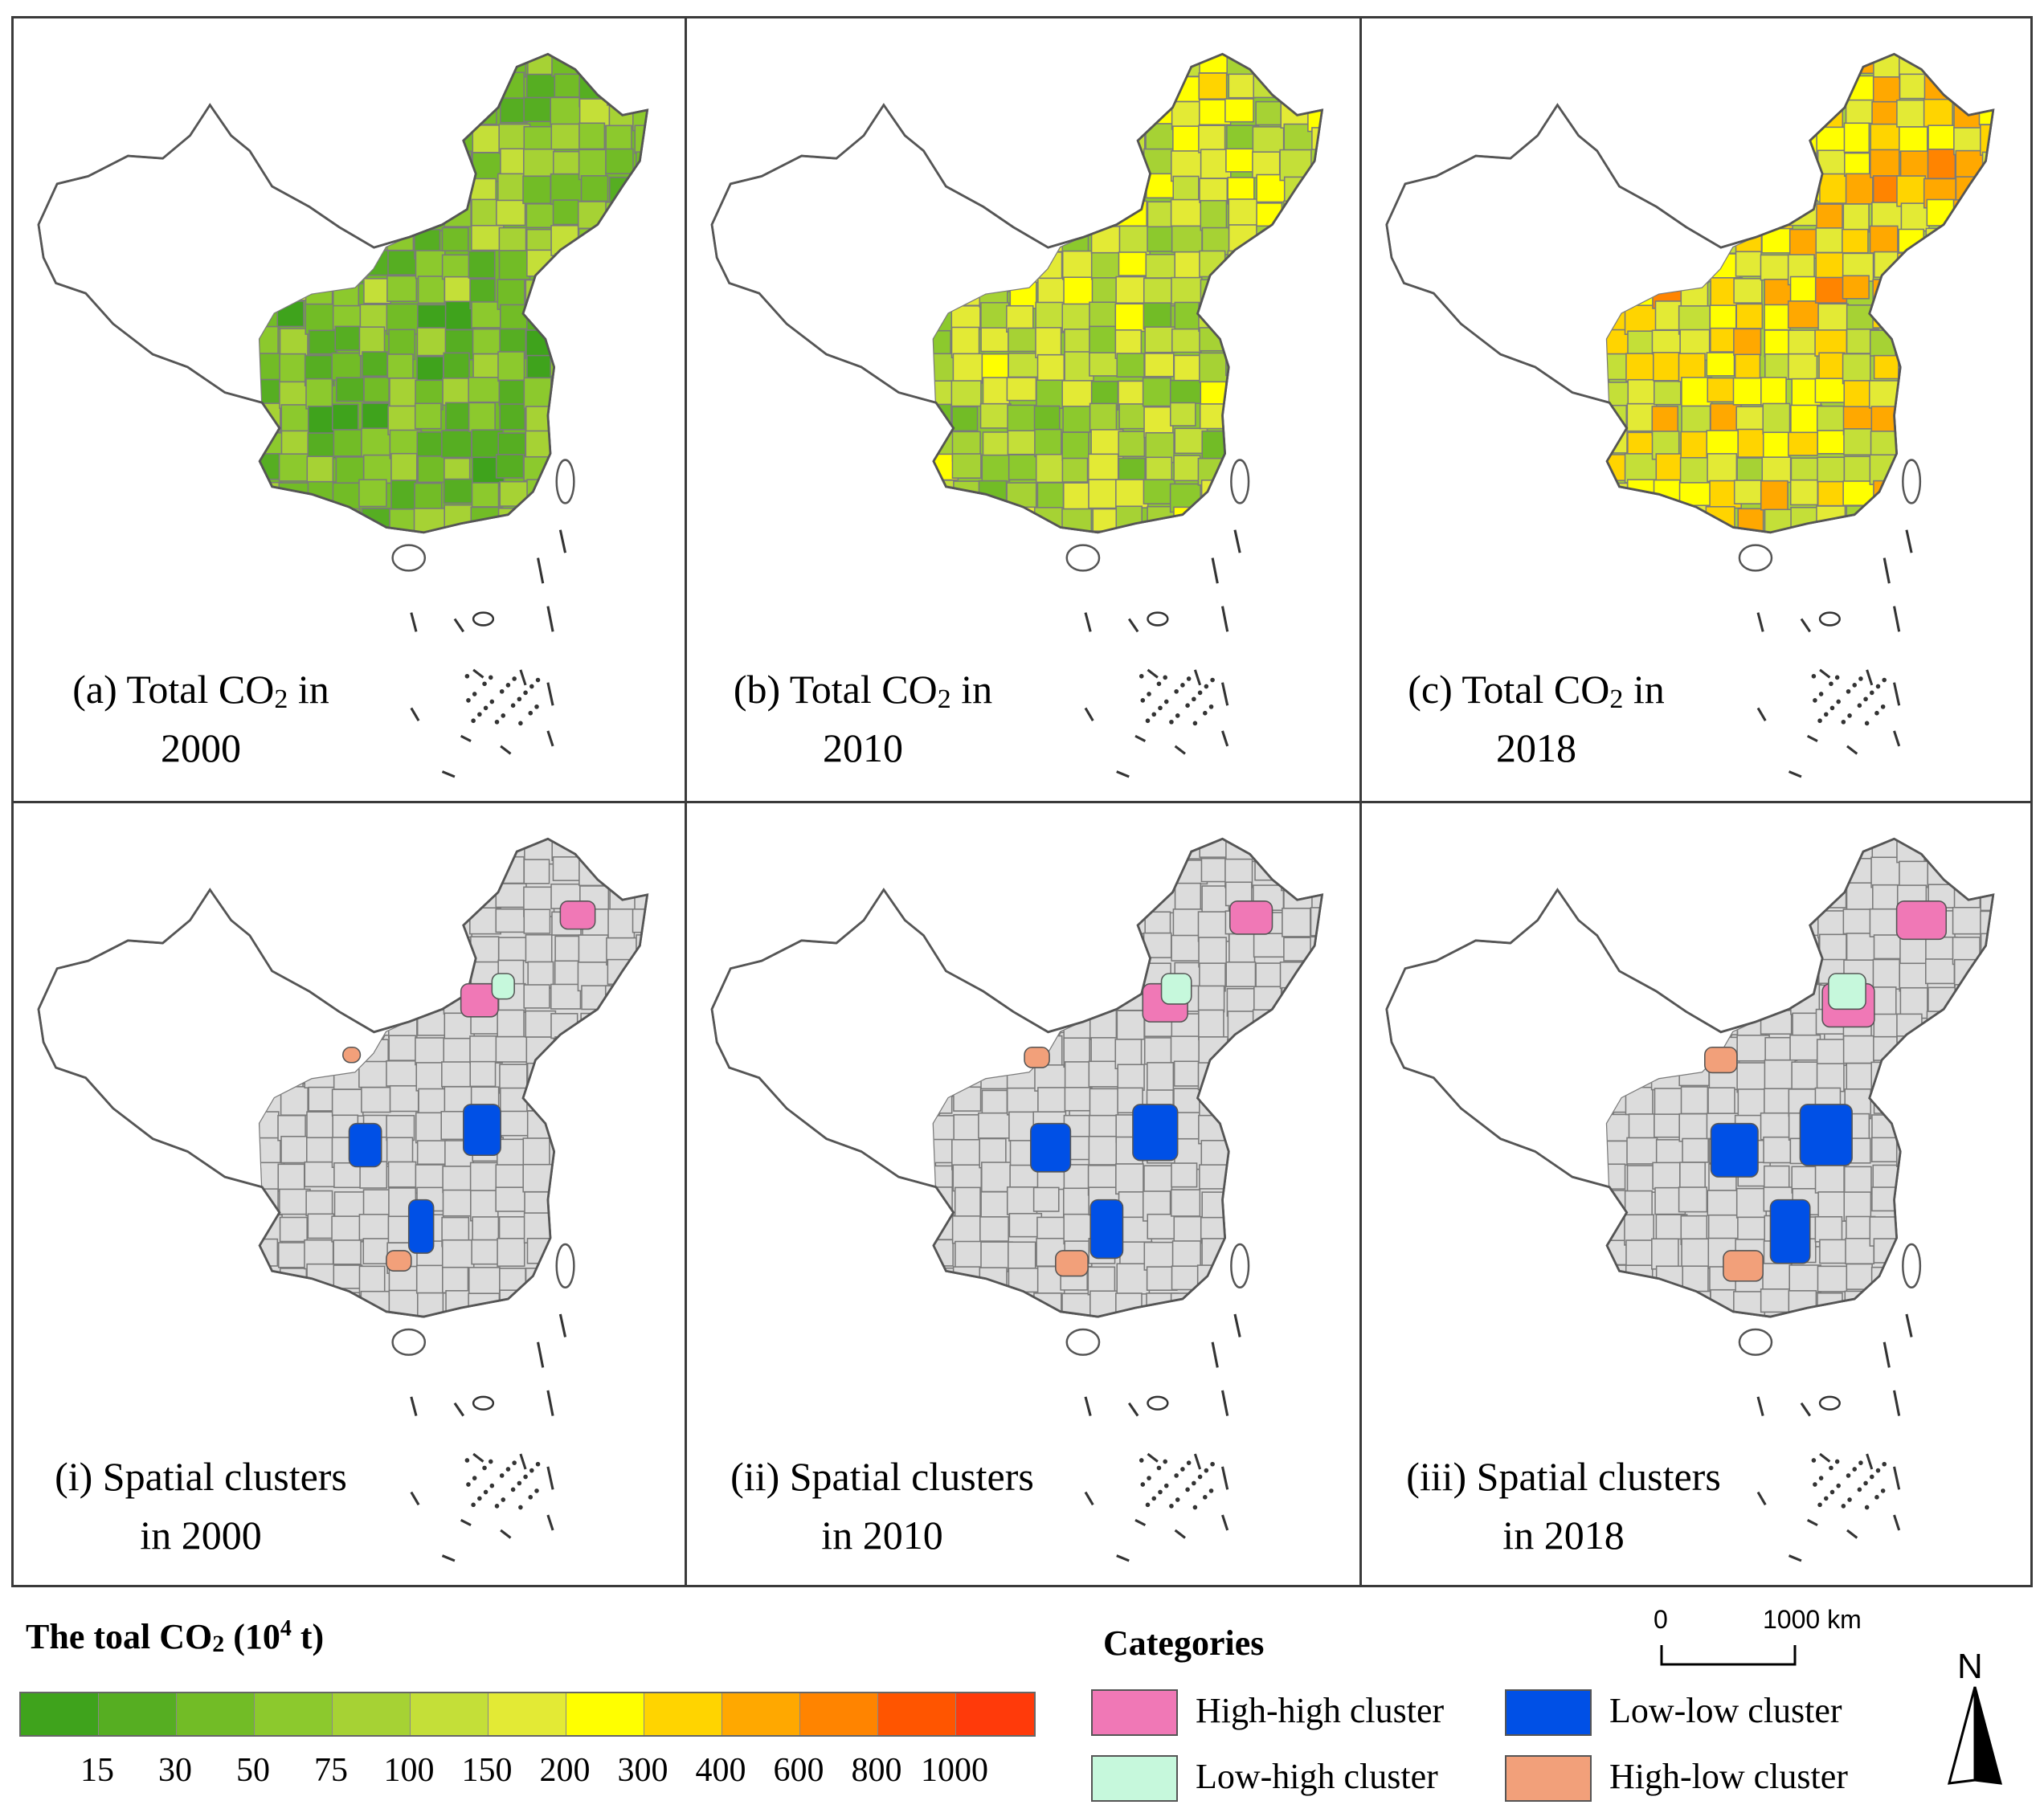 Image resolution: width=2044 pixels, height=1813 pixels. What do you see at coordinates (1022, 802) in the screenshot?
I see `divider-h` at bounding box center [1022, 802].